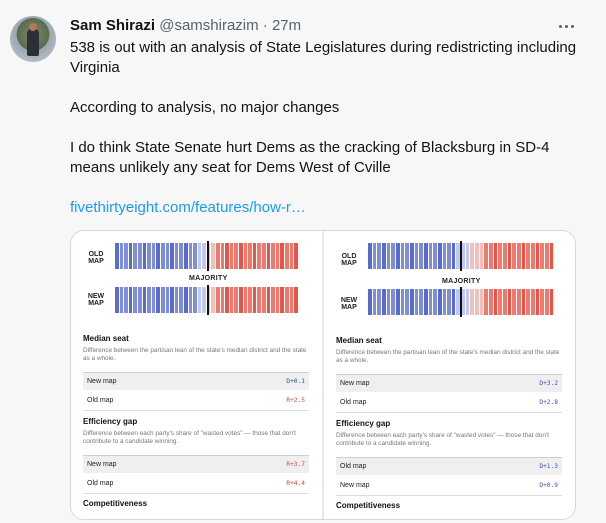 Image resolution: width=606 pixels, height=523 pixels. Describe the element at coordinates (96, 258) in the screenshot. I see `old-map-label: OLD MAP` at that location.